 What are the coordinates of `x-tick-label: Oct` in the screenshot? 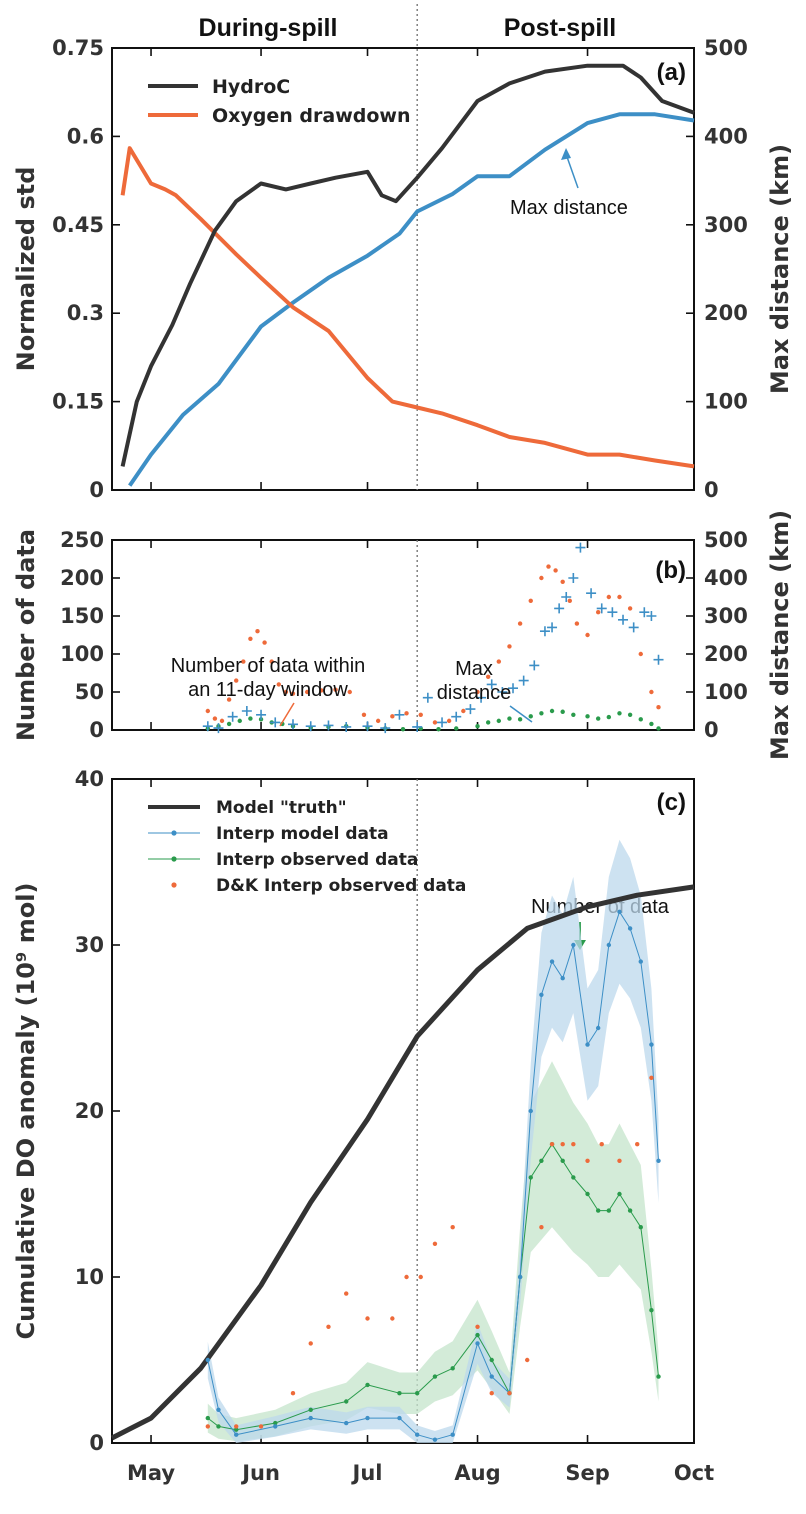 It's located at (694, 1473).